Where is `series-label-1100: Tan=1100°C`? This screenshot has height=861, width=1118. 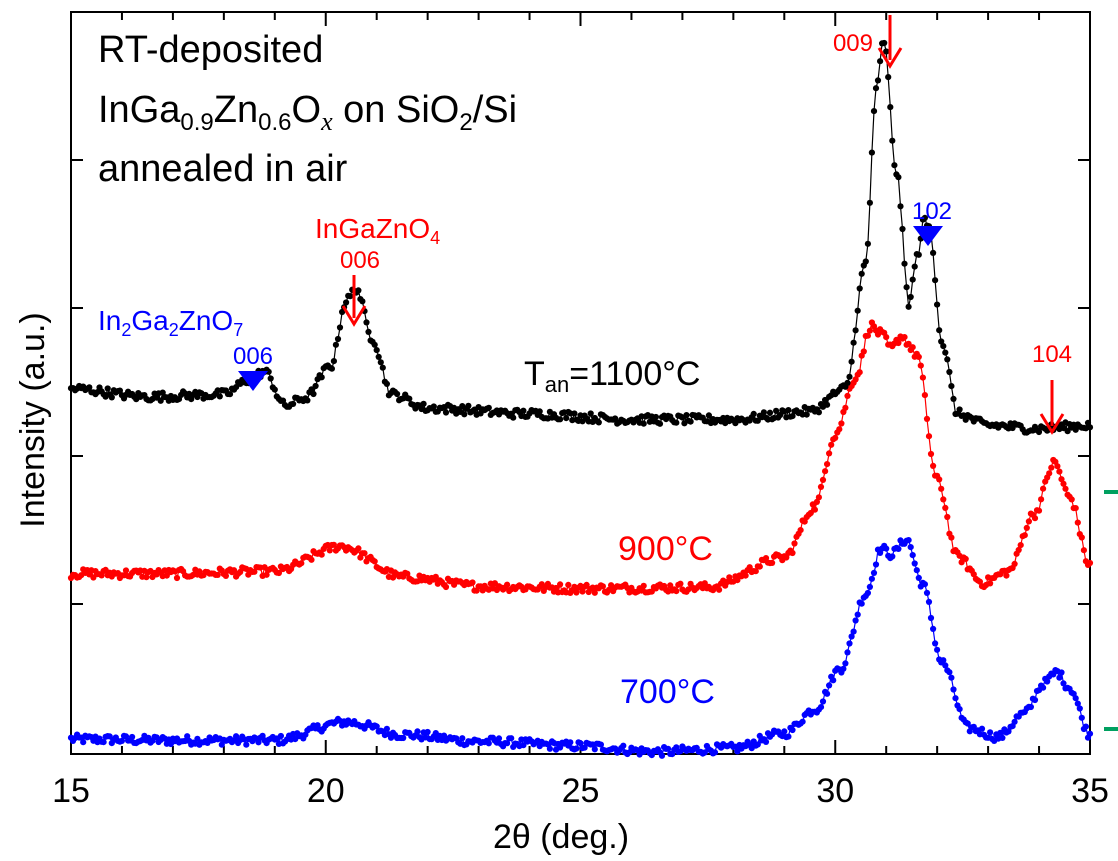 series-label-1100: Tan=1100°C is located at coordinates (612, 376).